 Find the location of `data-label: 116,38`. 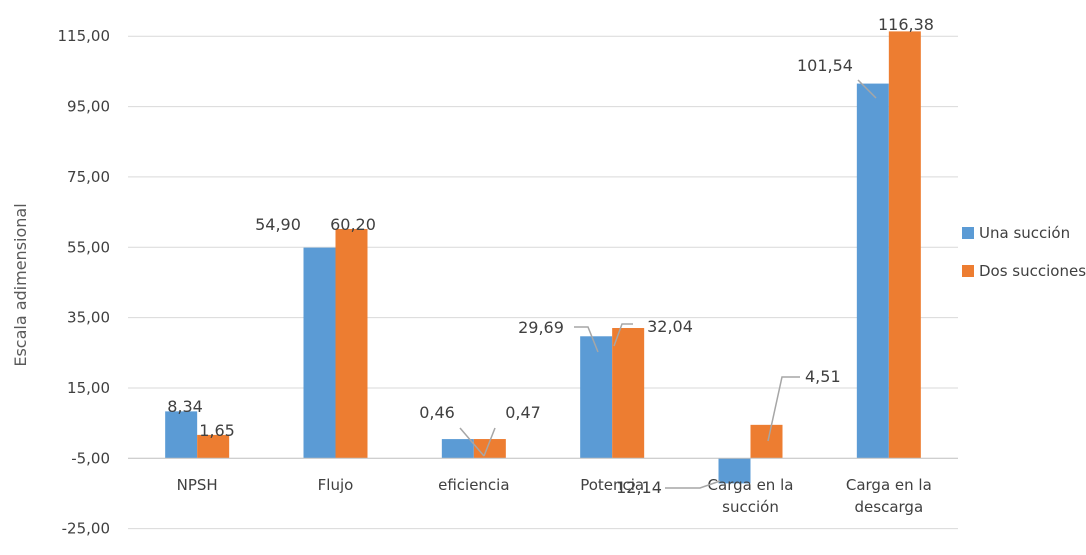

data-label: 116,38 is located at coordinates (906, 24).